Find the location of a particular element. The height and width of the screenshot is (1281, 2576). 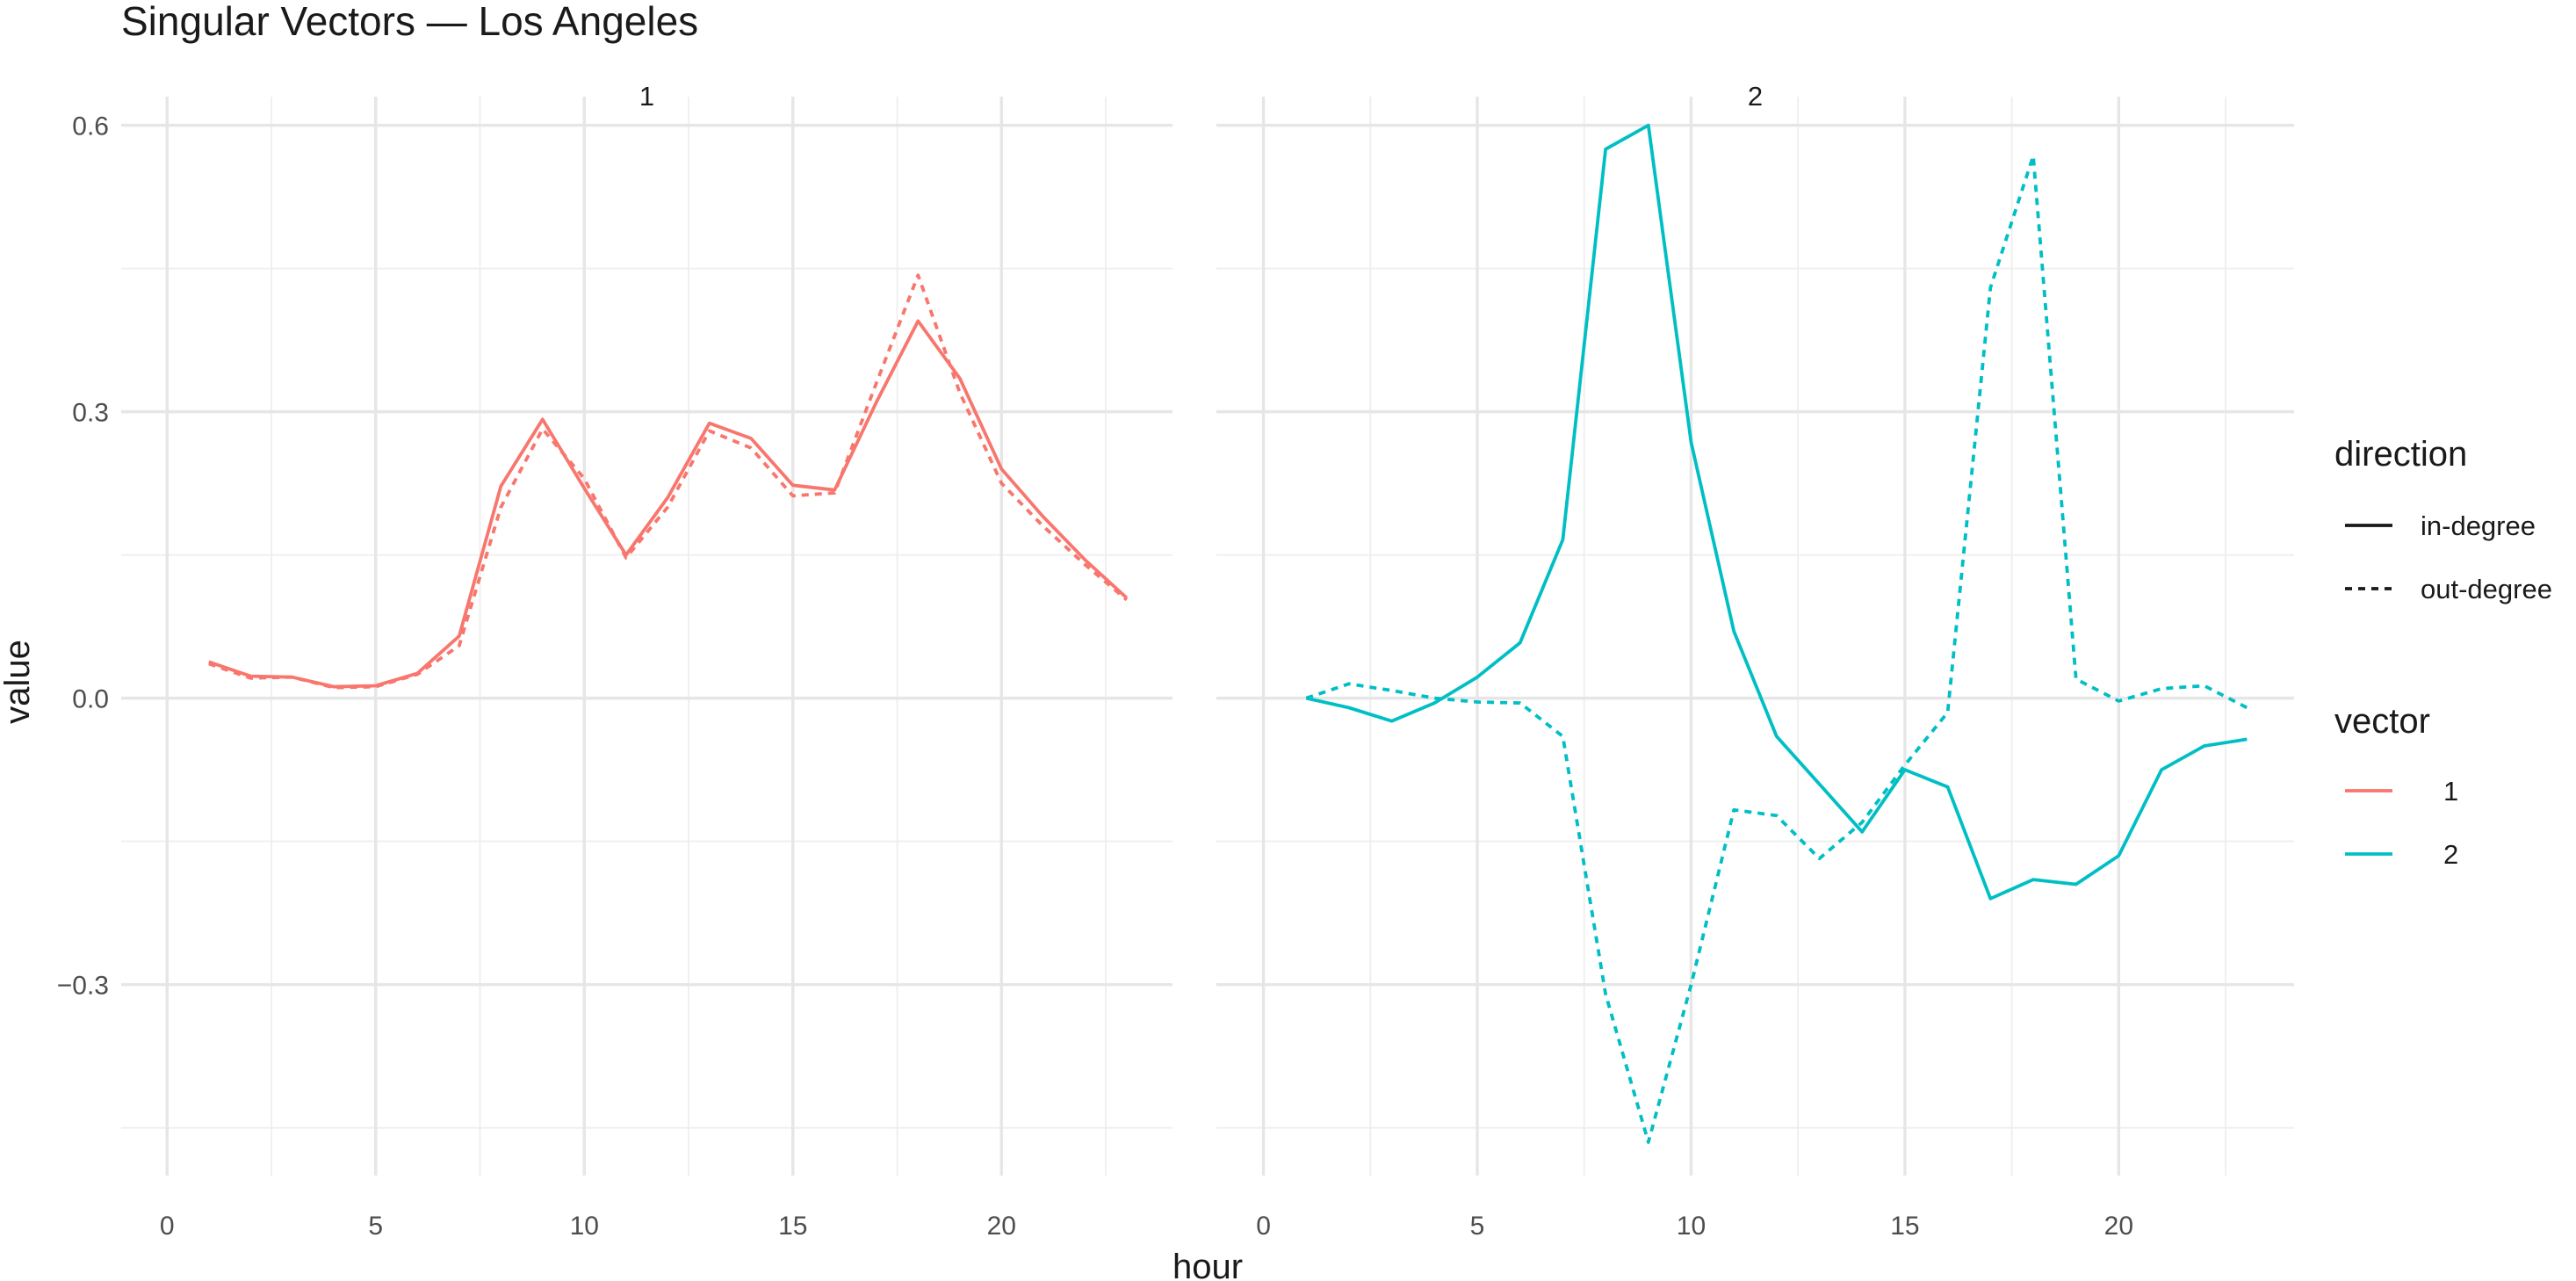

y-tick-label: 0.3 is located at coordinates (90, 413).